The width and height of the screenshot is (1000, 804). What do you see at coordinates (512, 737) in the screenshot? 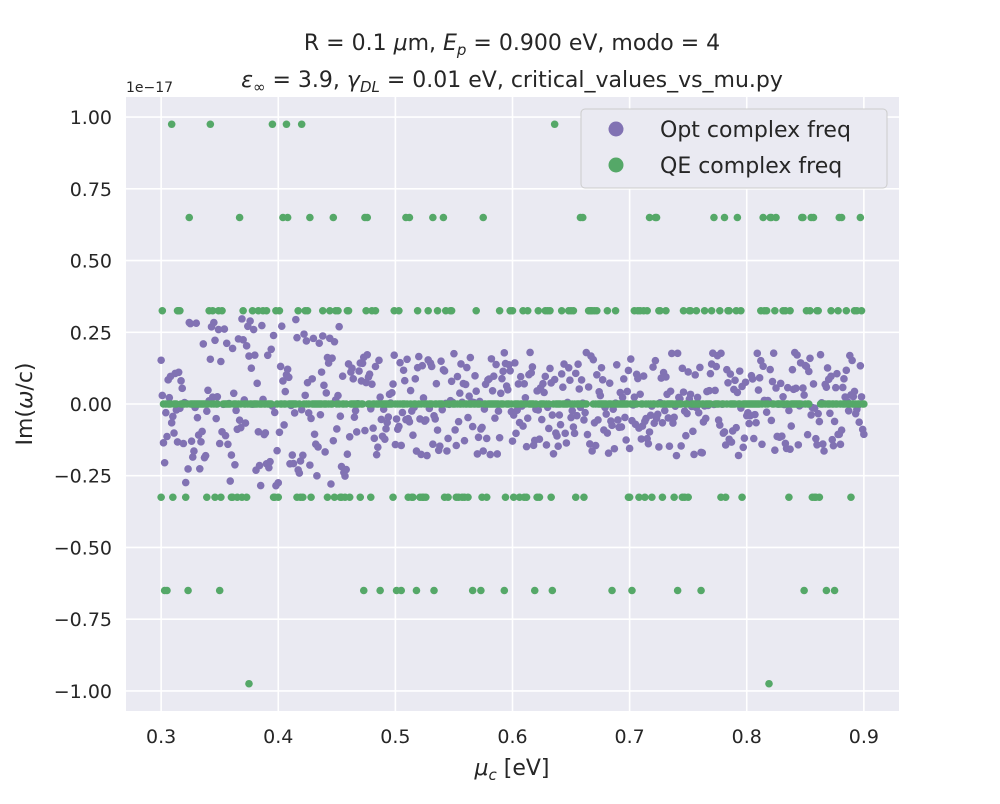
I see `x-tick-labels: 0.3 0.4 0.5 0.6 0.7 0.8 0.9` at bounding box center [512, 737].